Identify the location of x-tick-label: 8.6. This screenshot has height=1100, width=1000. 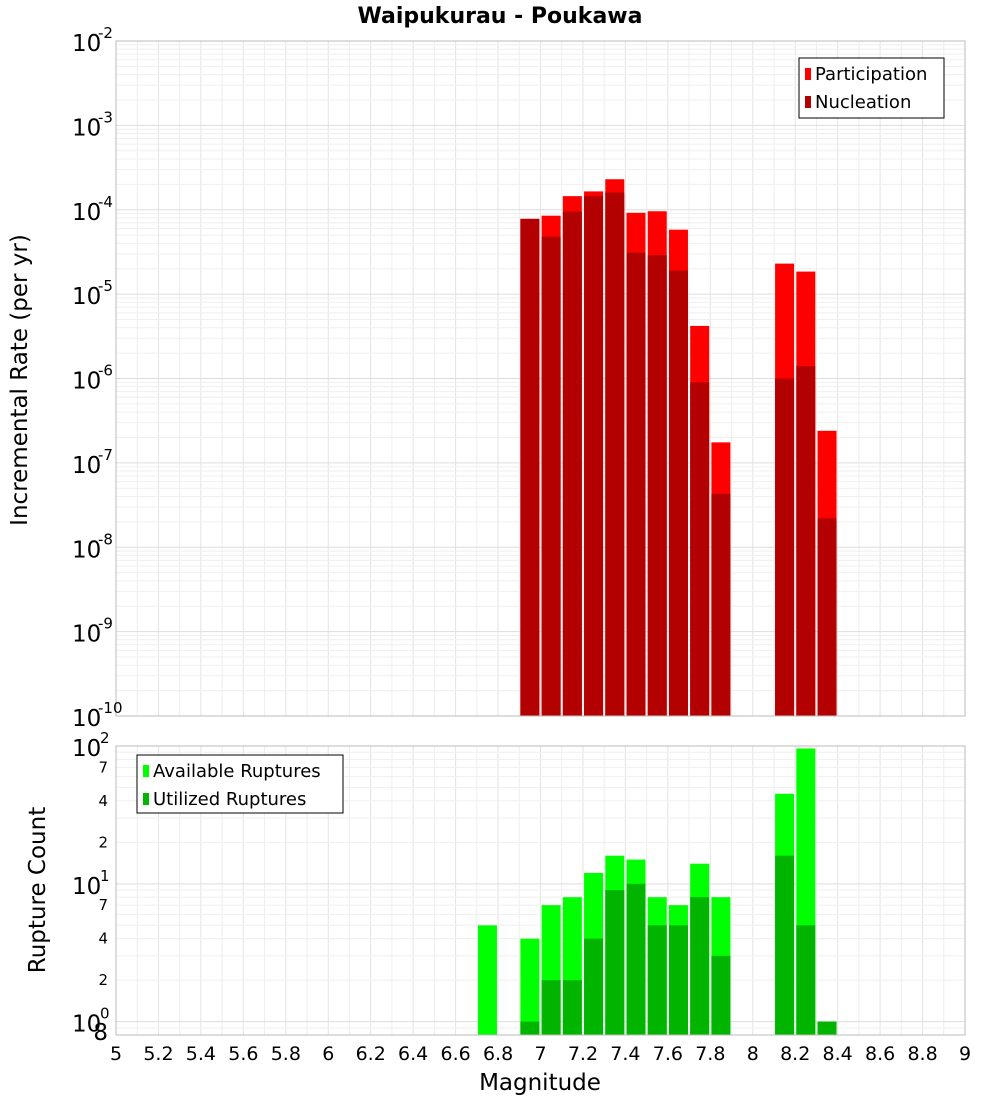
(880, 1054).